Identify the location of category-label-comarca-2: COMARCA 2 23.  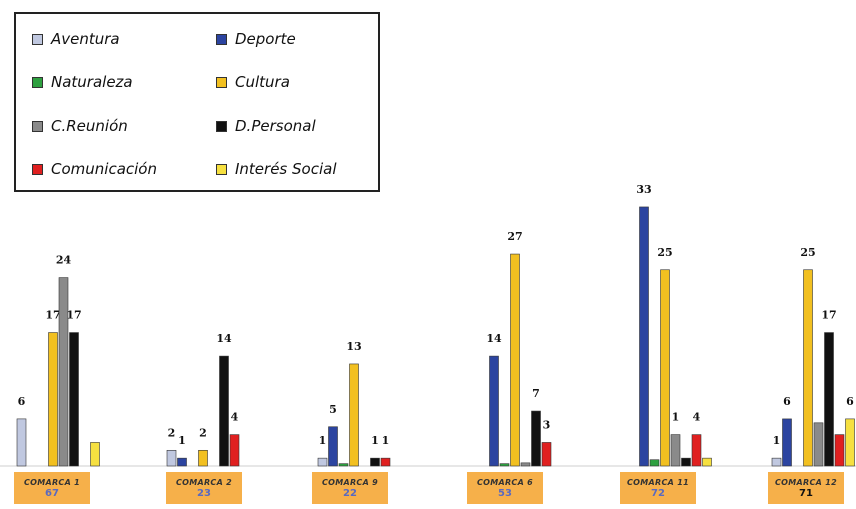
(204, 488).